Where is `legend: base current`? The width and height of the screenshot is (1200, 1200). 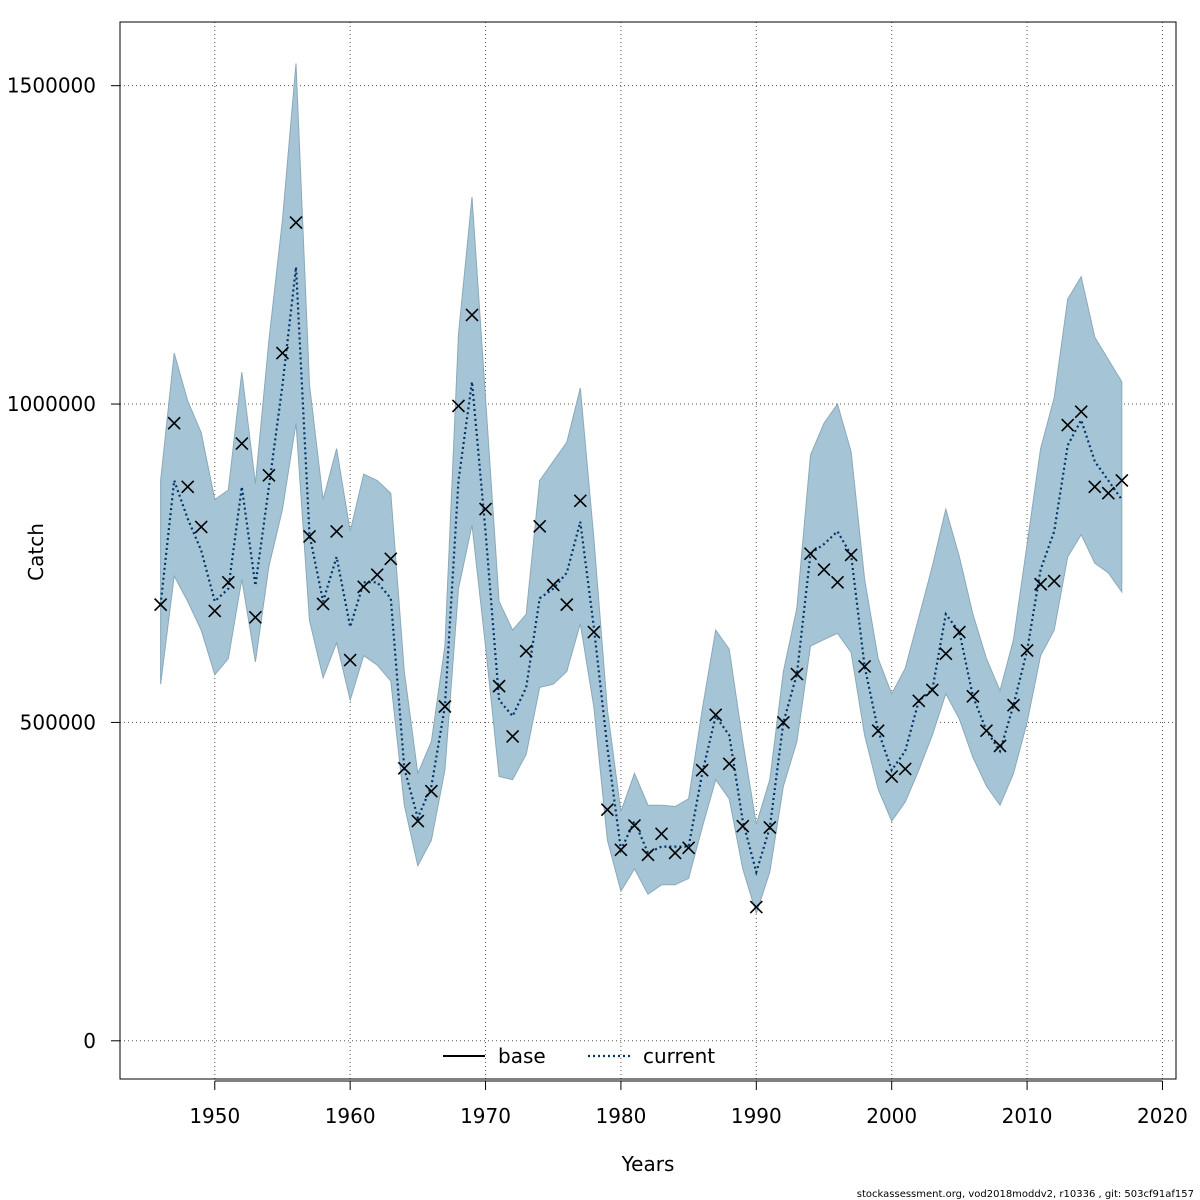 legend: base current is located at coordinates (579, 1056).